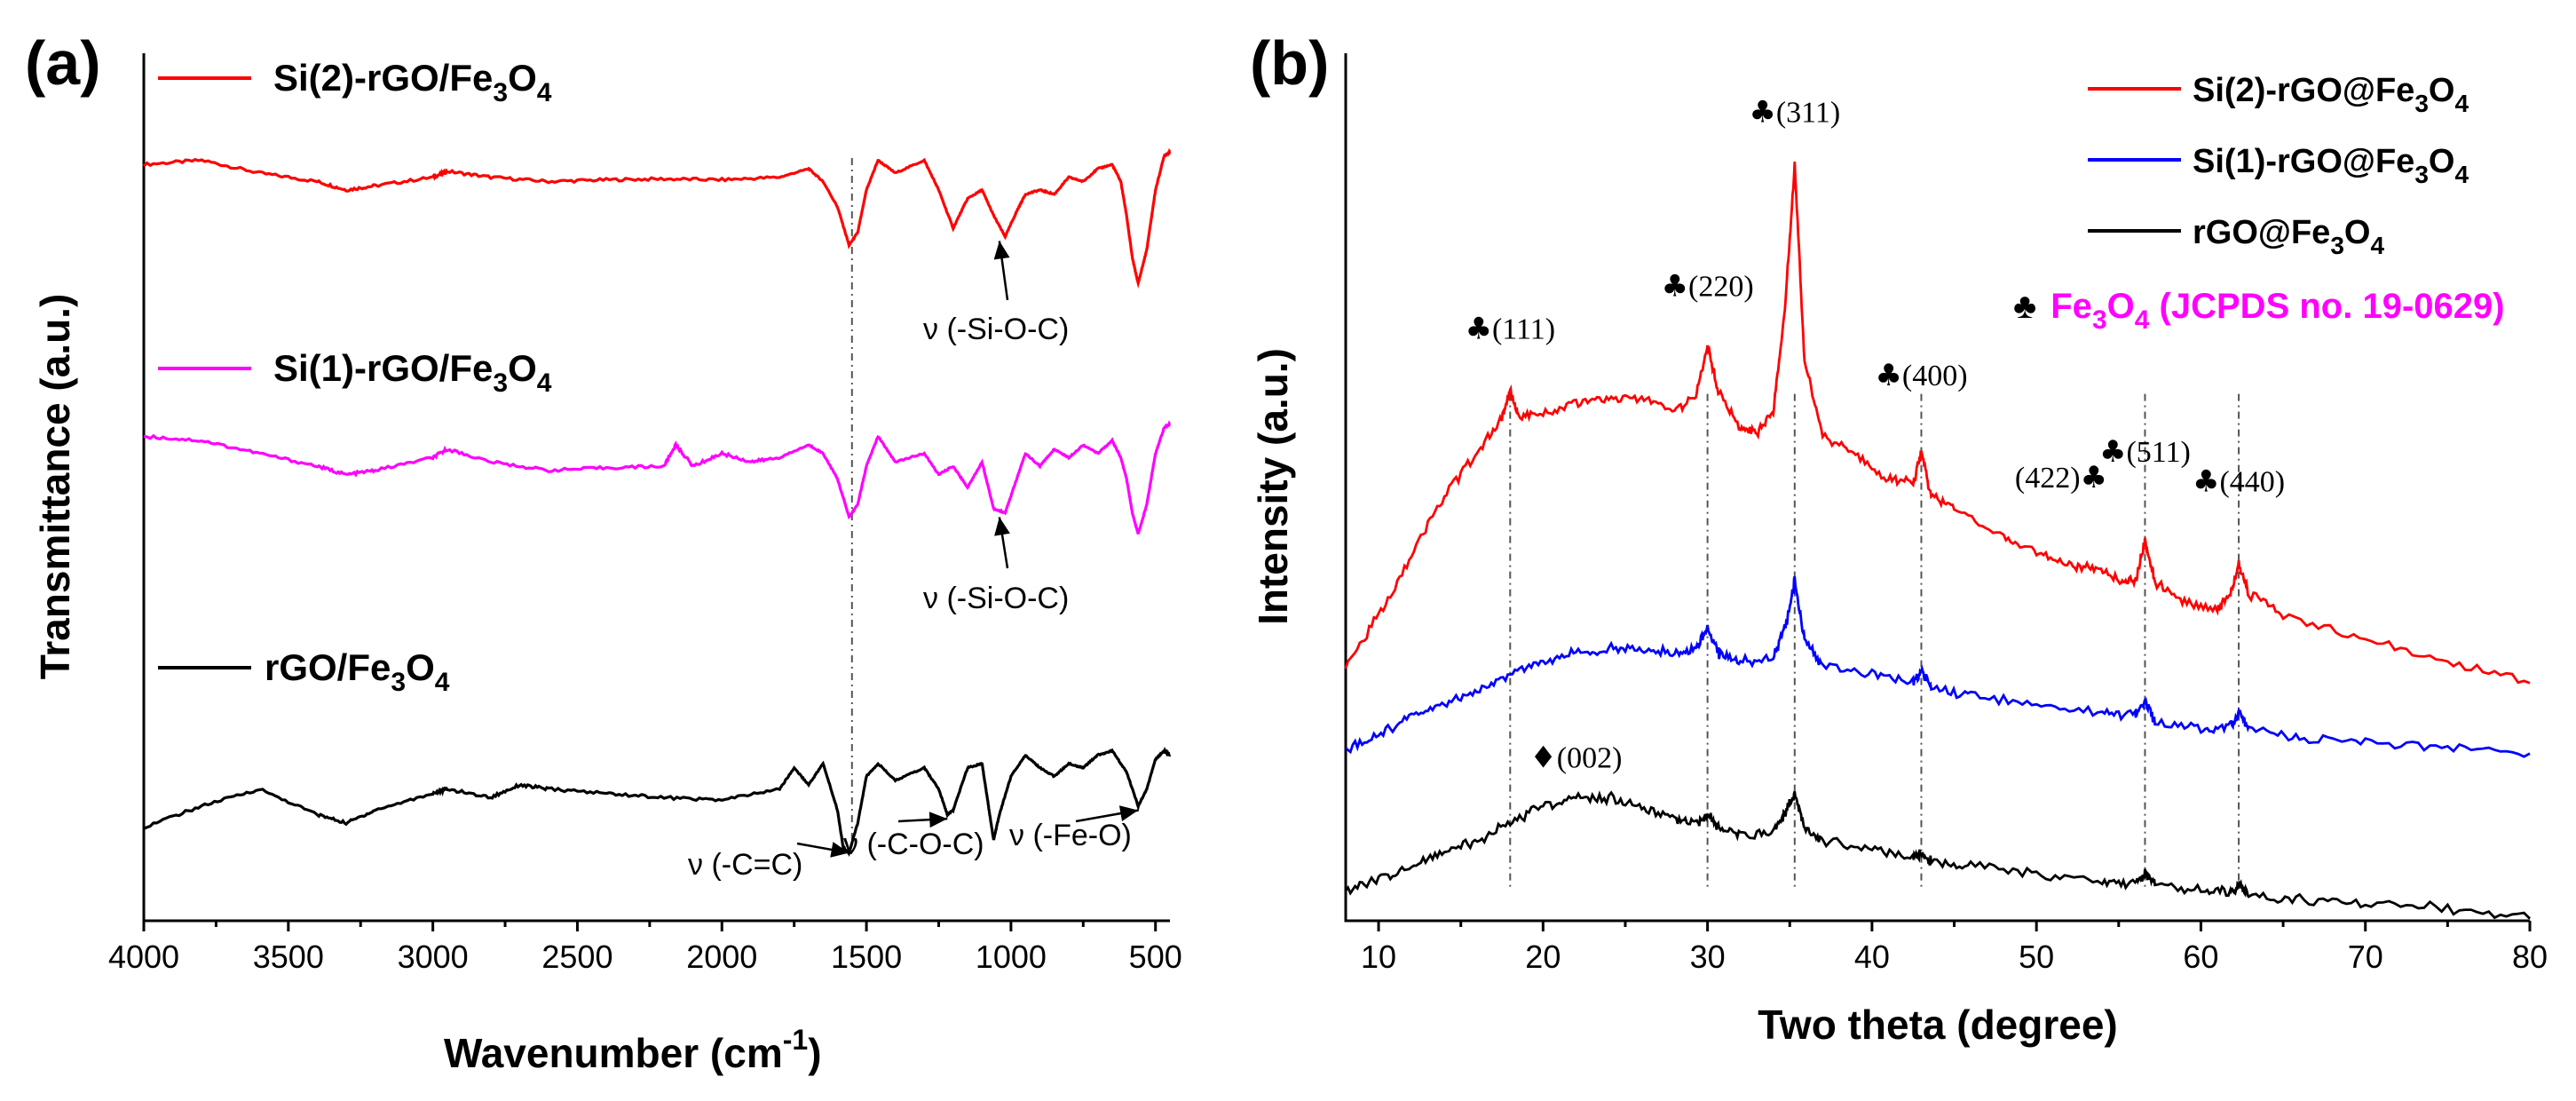  What do you see at coordinates (913, 844) in the screenshot?
I see `a-annotation-label: ν (-C-O-C)` at bounding box center [913, 844].